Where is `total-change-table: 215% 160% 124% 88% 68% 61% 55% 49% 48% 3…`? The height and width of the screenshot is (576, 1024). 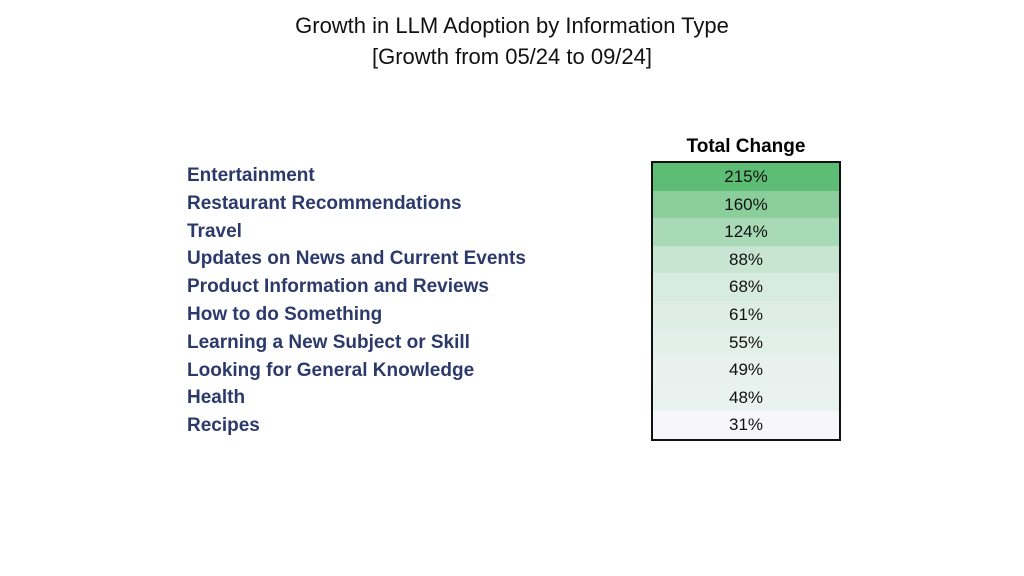 total-change-table: 215% 160% 124% 88% 68% 61% 55% 49% 48% 3… is located at coordinates (746, 301).